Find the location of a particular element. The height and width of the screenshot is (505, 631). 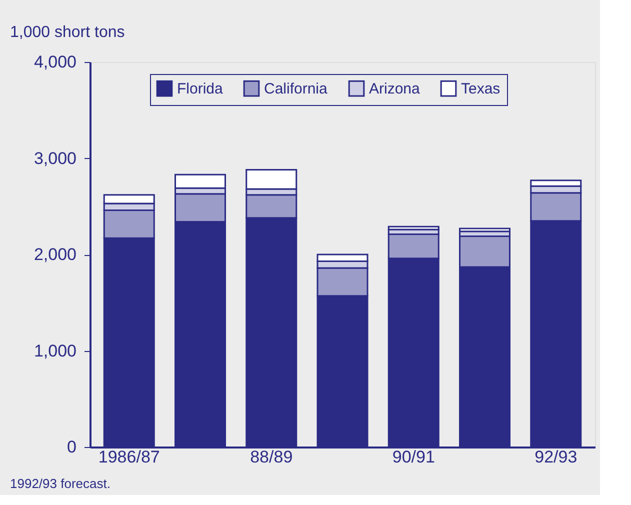

y-tick-label: 0 is located at coordinates (71, 447).